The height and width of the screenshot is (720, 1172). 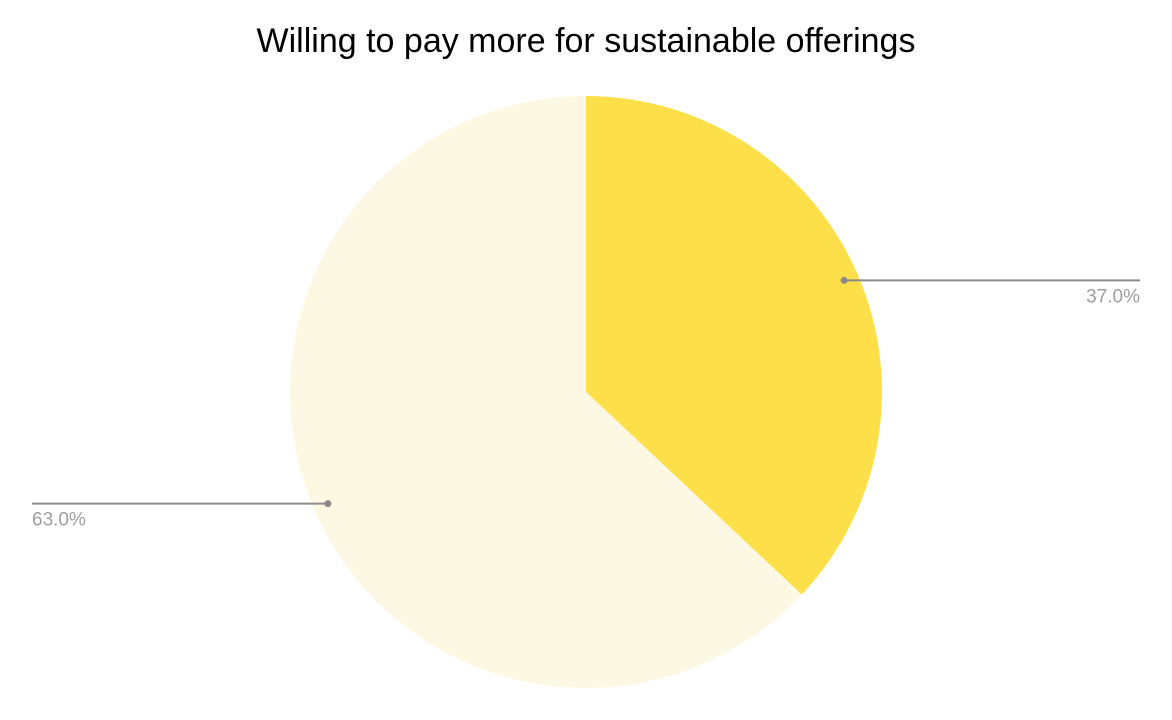 What do you see at coordinates (1113, 296) in the screenshot?
I see `value-label: 37.0%` at bounding box center [1113, 296].